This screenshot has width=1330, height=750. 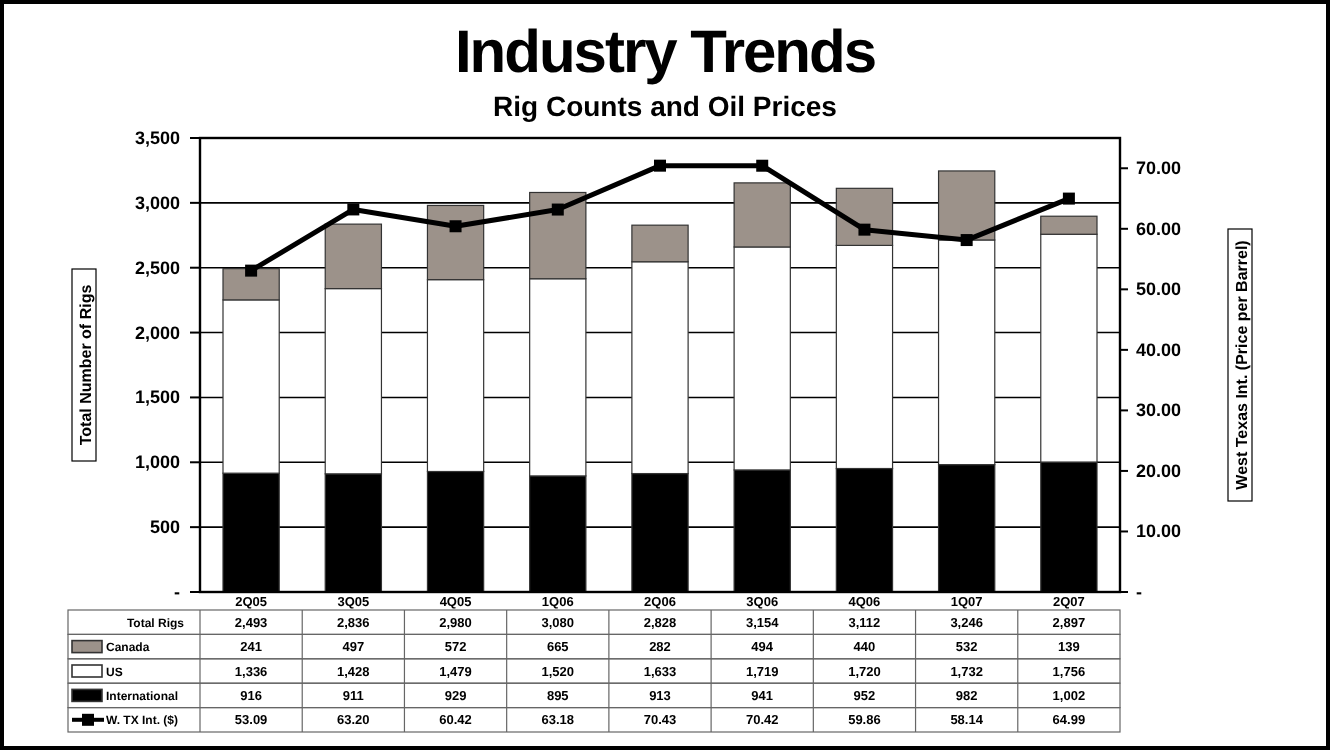 I want to click on y-tick-label: 3,000, so click(x=157, y=202).